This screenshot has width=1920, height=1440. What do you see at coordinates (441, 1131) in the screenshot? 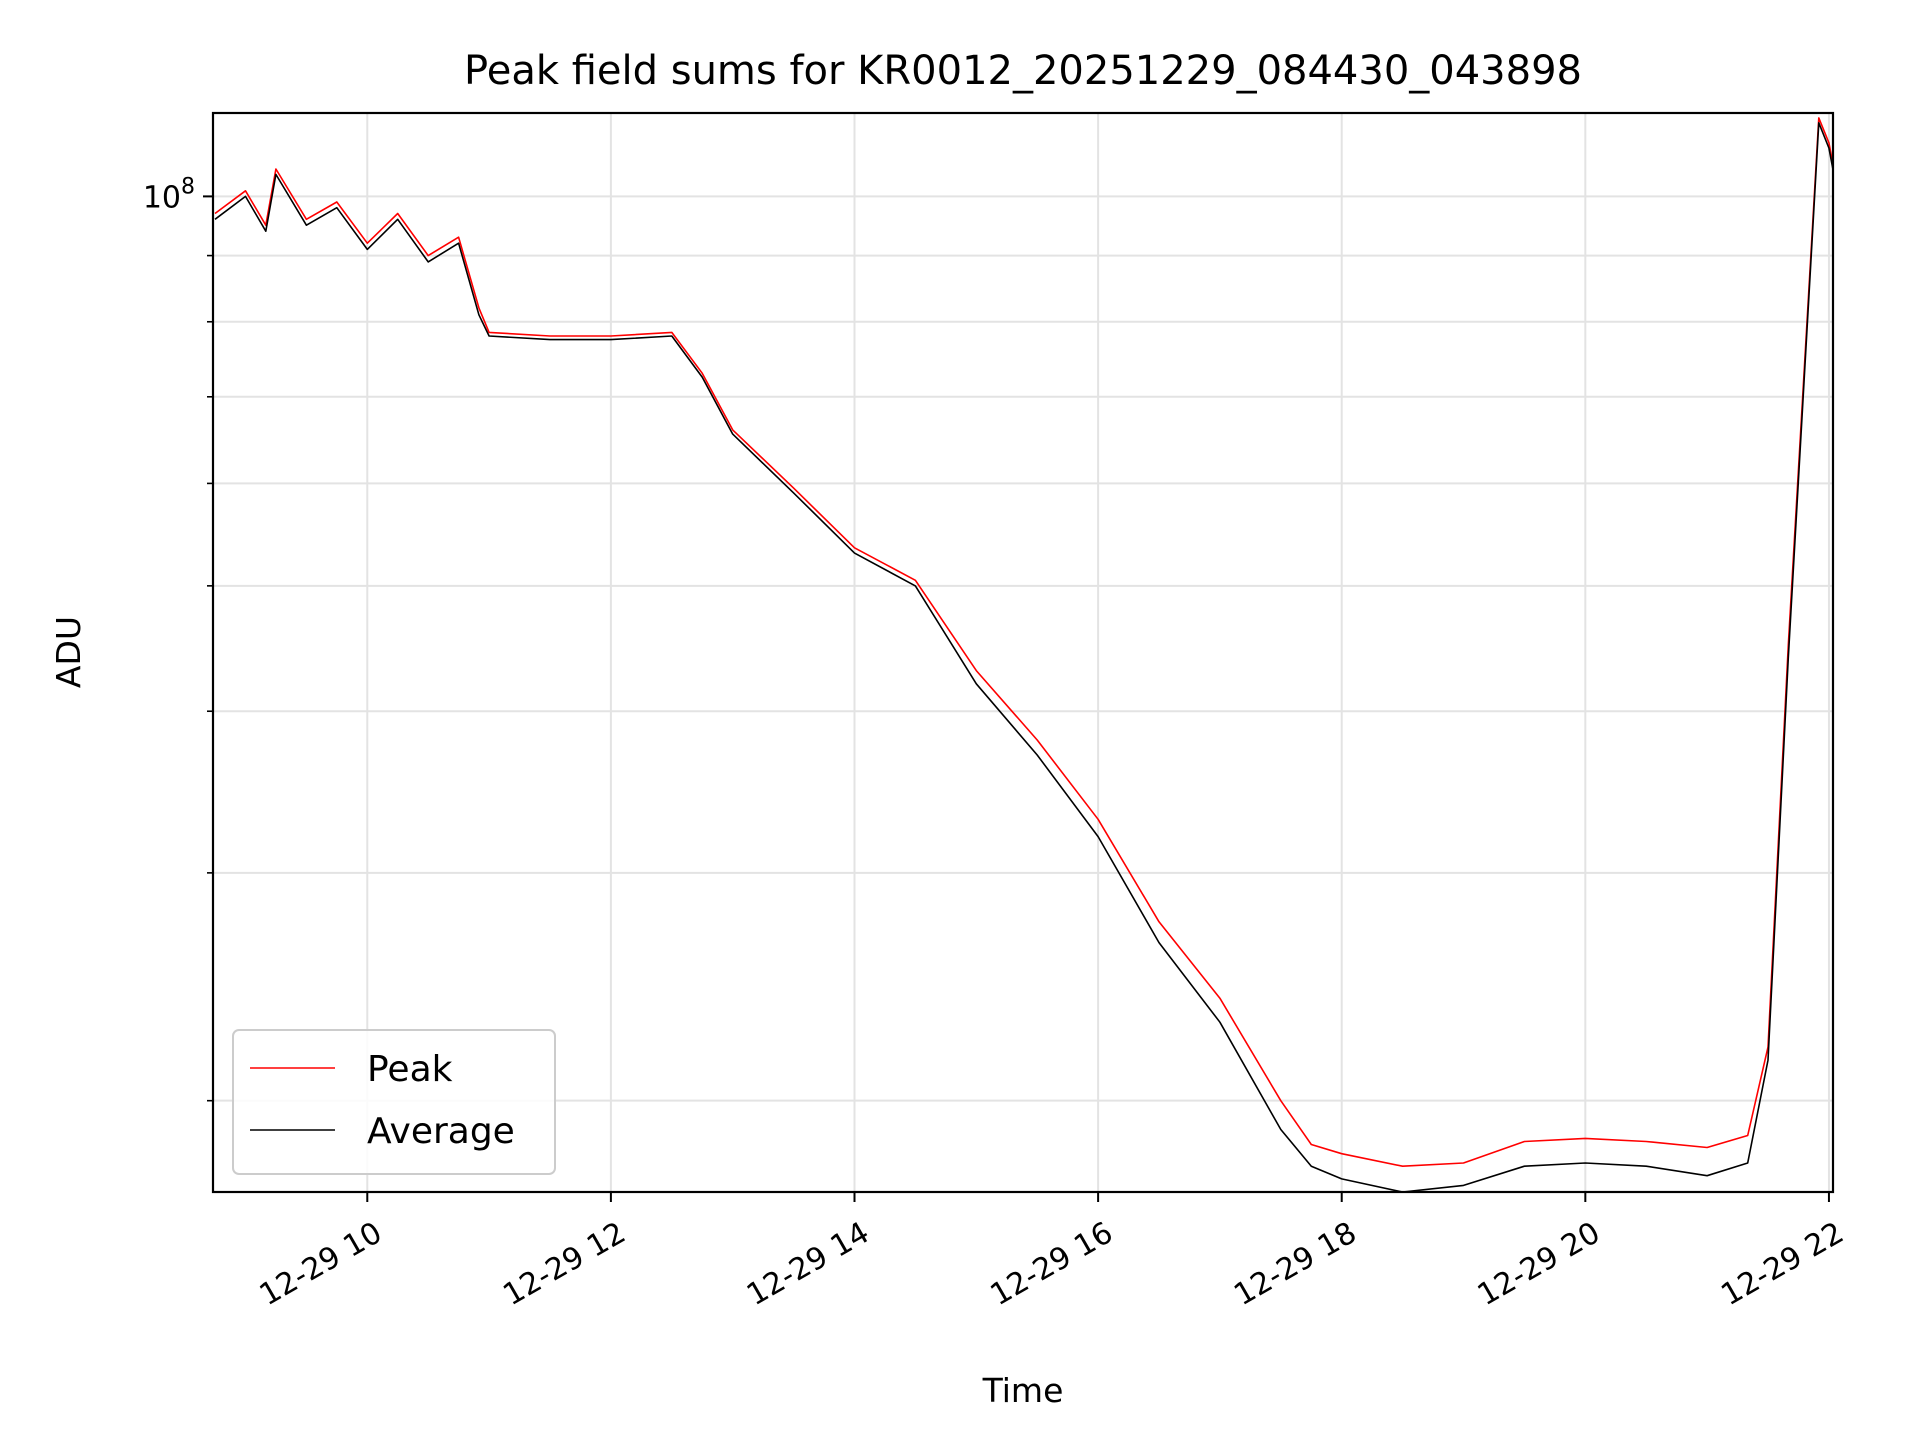
I see `legend-label-average: Average` at bounding box center [441, 1131].